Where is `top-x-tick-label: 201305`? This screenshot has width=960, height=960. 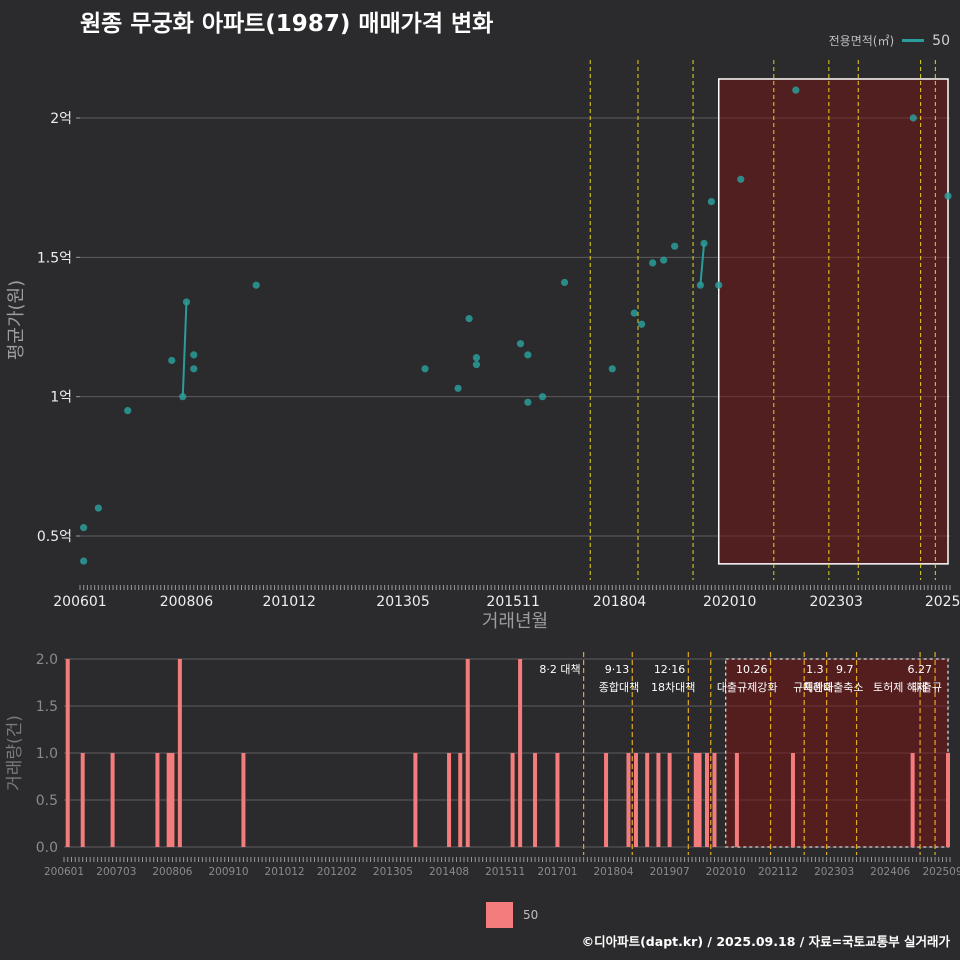
top-x-tick-label: 201305 is located at coordinates (402, 602).